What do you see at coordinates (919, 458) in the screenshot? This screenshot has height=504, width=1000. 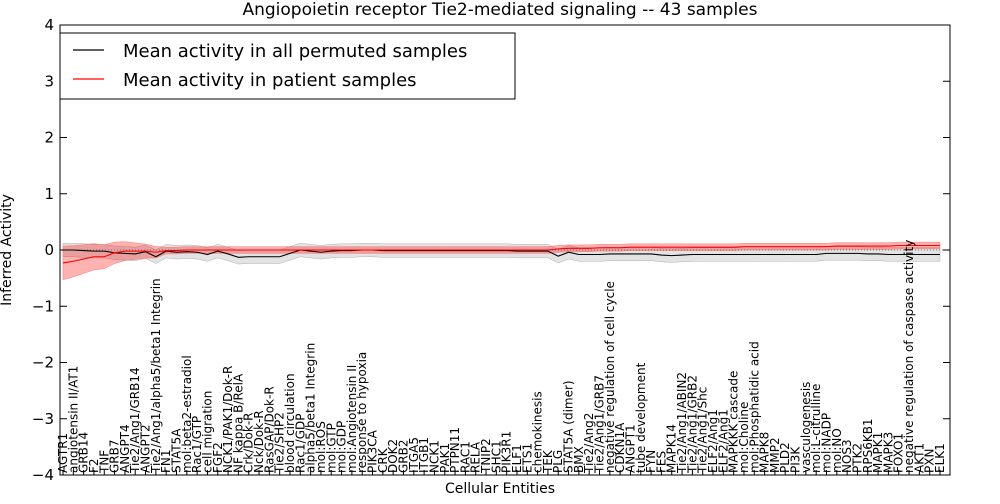 I see `x-tick-label: AKT1` at bounding box center [919, 458].